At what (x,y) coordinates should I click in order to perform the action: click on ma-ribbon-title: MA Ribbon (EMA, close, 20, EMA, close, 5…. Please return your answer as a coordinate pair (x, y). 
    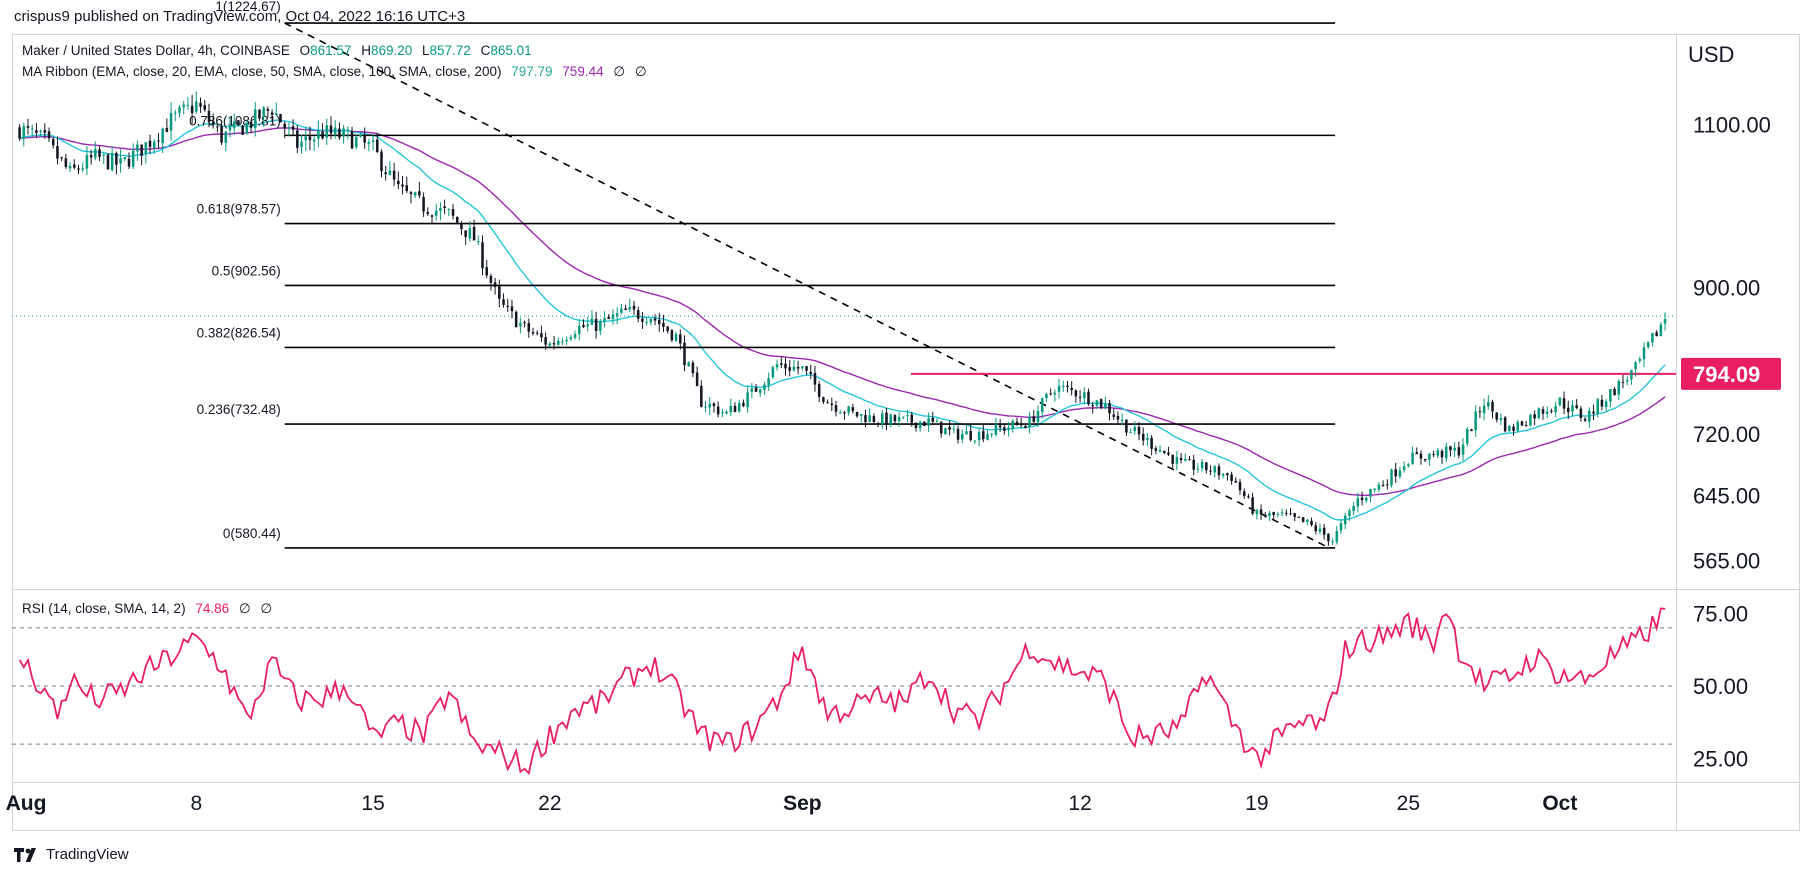
    Looking at the image, I should click on (262, 71).